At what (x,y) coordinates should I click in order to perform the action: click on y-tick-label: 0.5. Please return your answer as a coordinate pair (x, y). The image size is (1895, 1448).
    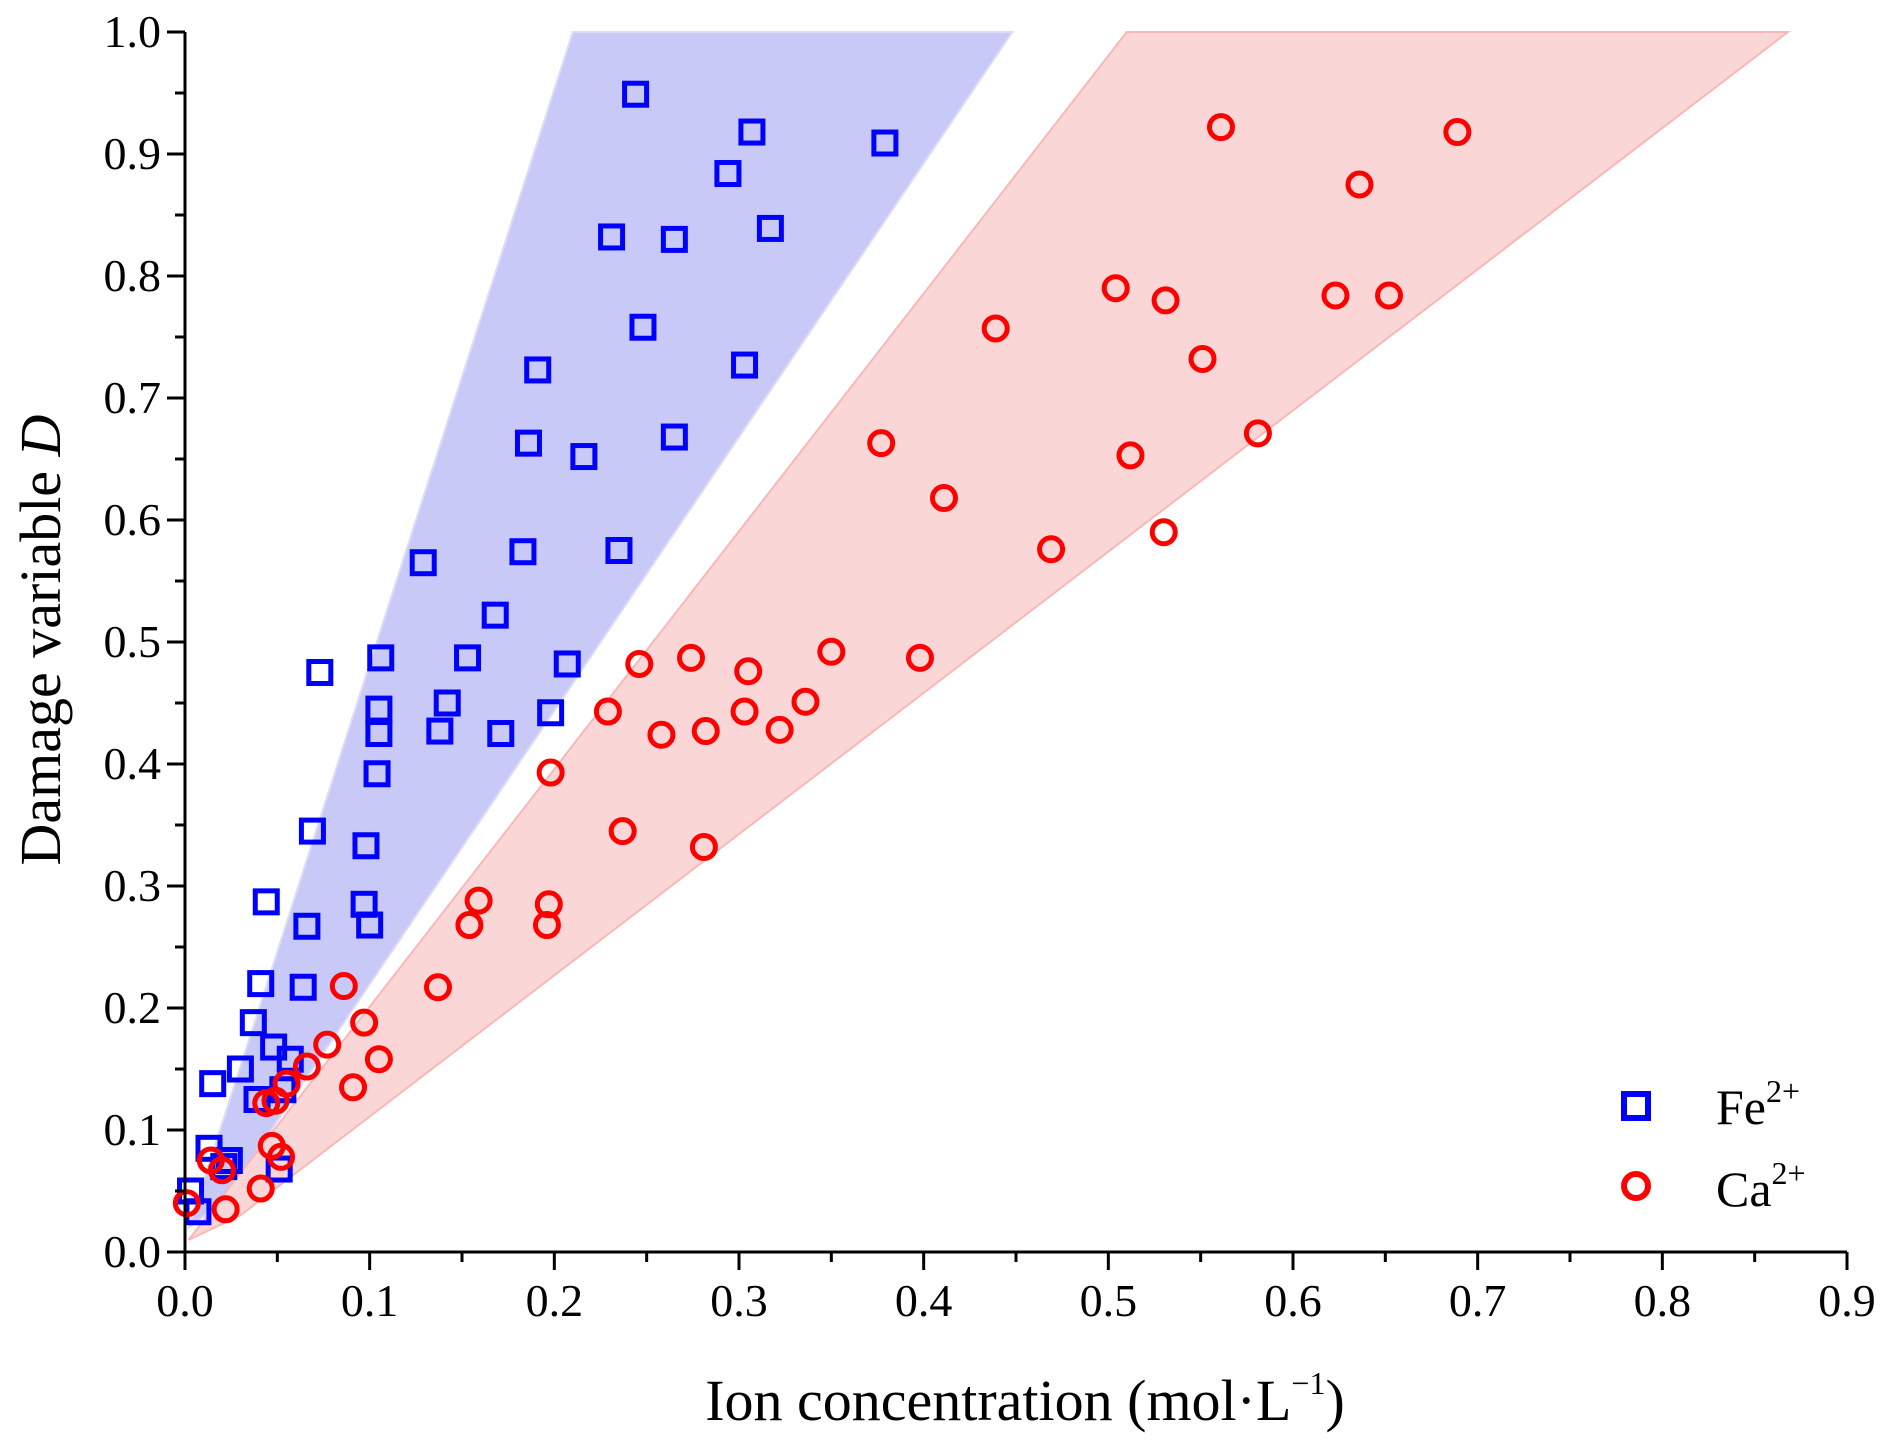
    Looking at the image, I should click on (133, 641).